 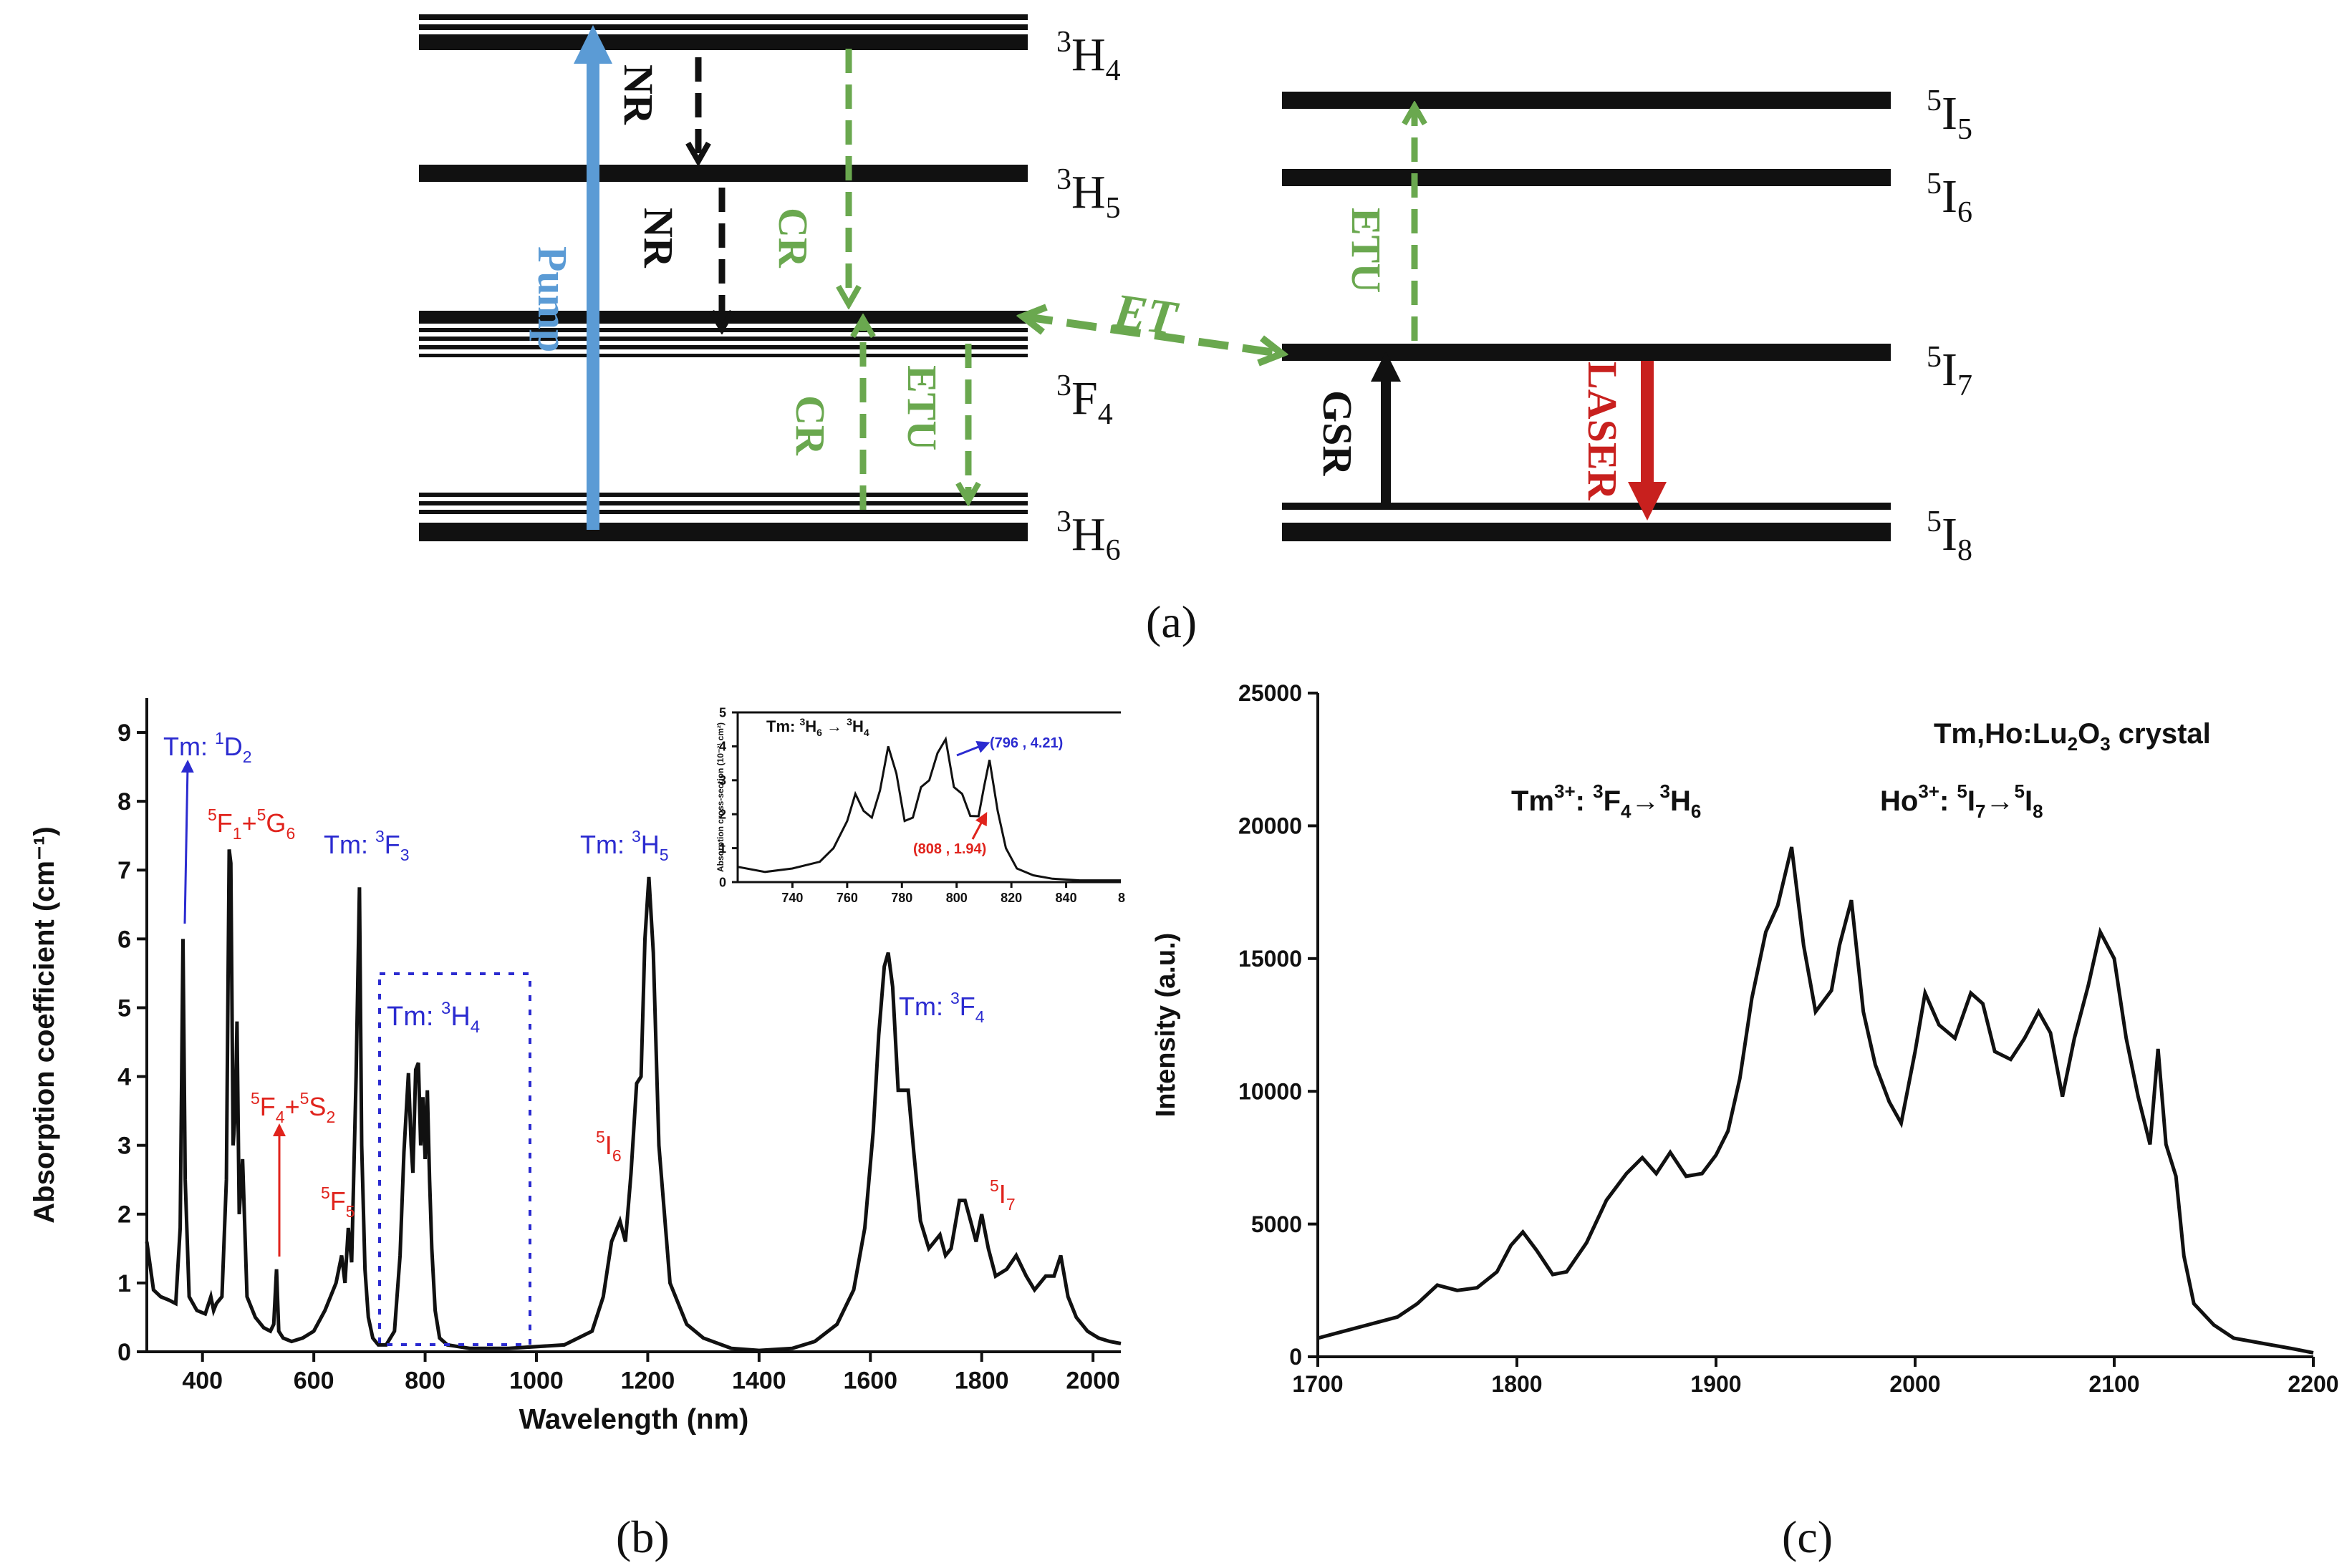 I want to click on absorption-y-tick-label: 6, so click(x=124, y=939).